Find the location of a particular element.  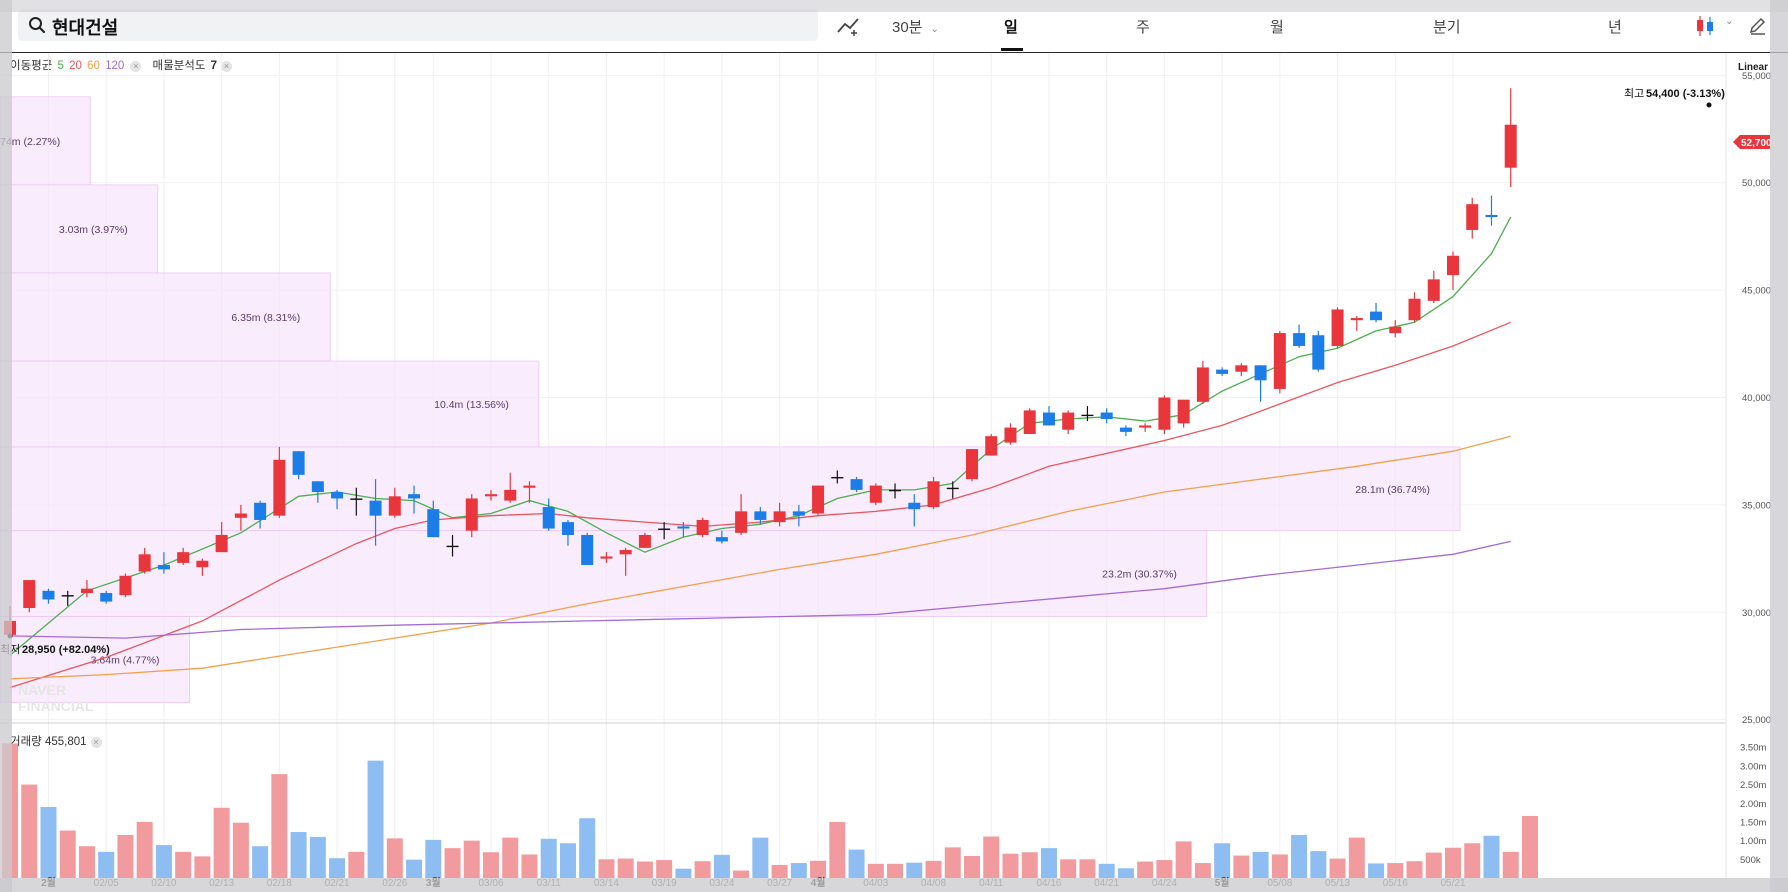

current-price: 52,700 is located at coordinates (1756, 143).